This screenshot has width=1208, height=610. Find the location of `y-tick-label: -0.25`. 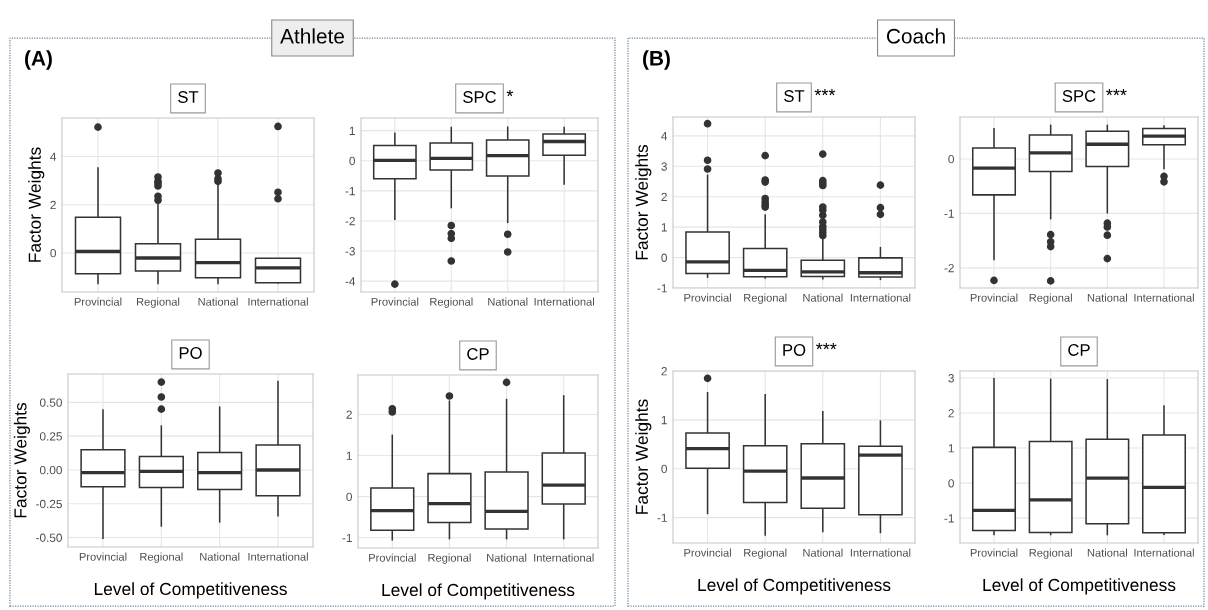

y-tick-label: -0.25 is located at coordinates (49, 504).